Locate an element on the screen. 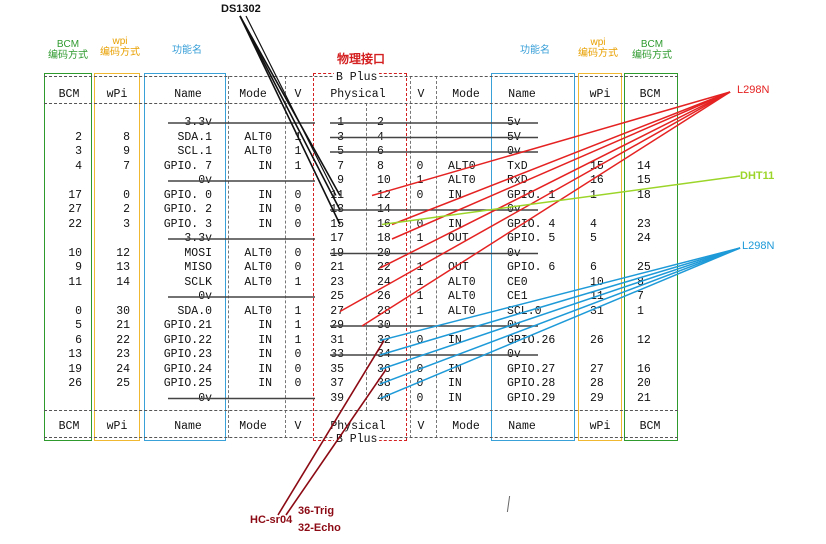 The image size is (826, 544). echo-label: 32-Echo is located at coordinates (319, 528).